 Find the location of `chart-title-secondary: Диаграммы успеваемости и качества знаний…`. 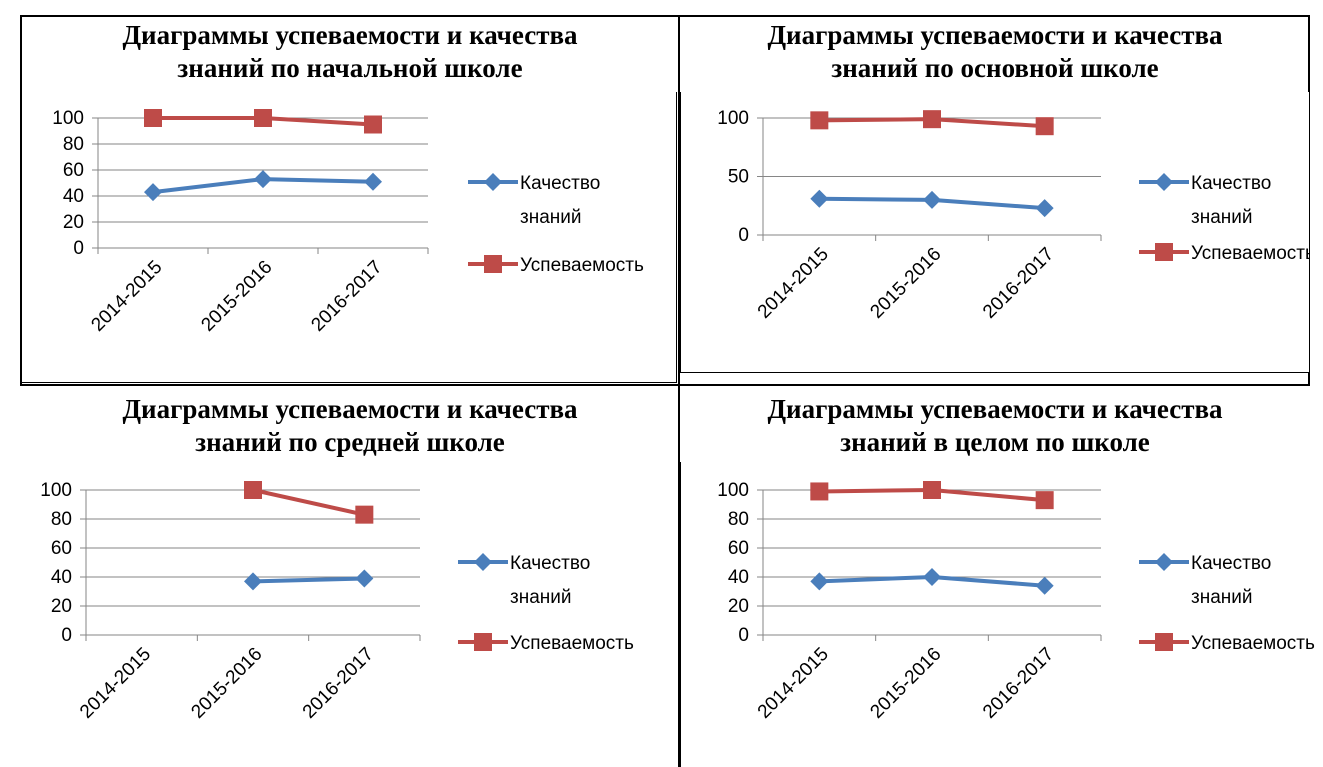

chart-title-secondary: Диаграммы успеваемости и качества знаний… is located at coordinates (350, 426).